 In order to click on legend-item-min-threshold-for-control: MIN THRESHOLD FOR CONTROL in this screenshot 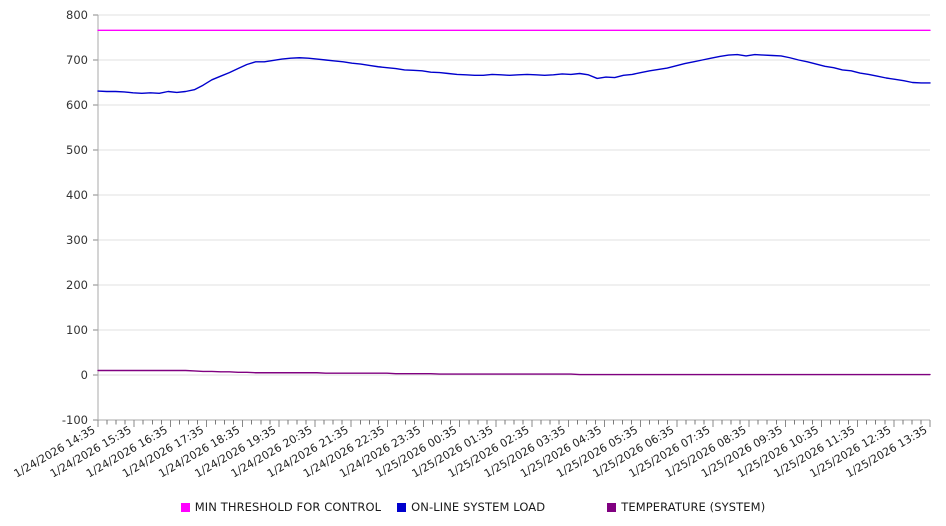, I will do `click(281, 507)`.